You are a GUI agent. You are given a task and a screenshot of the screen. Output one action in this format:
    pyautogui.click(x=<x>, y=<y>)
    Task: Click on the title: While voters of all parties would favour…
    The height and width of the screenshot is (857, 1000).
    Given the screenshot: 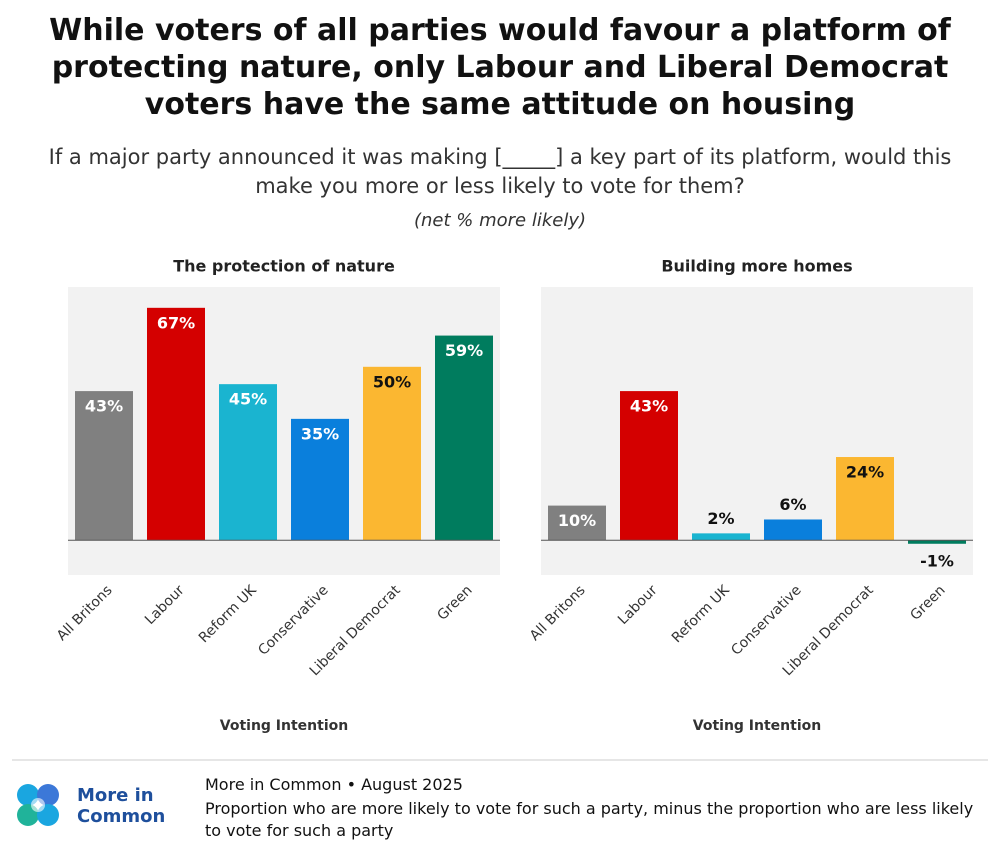 What is the action you would take?
    pyautogui.click(x=500, y=67)
    